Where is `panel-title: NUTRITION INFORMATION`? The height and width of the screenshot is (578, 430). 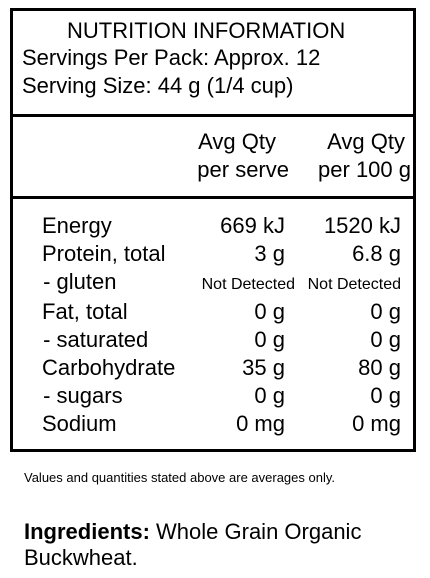 panel-title: NUTRITION INFORMATION is located at coordinates (206, 30).